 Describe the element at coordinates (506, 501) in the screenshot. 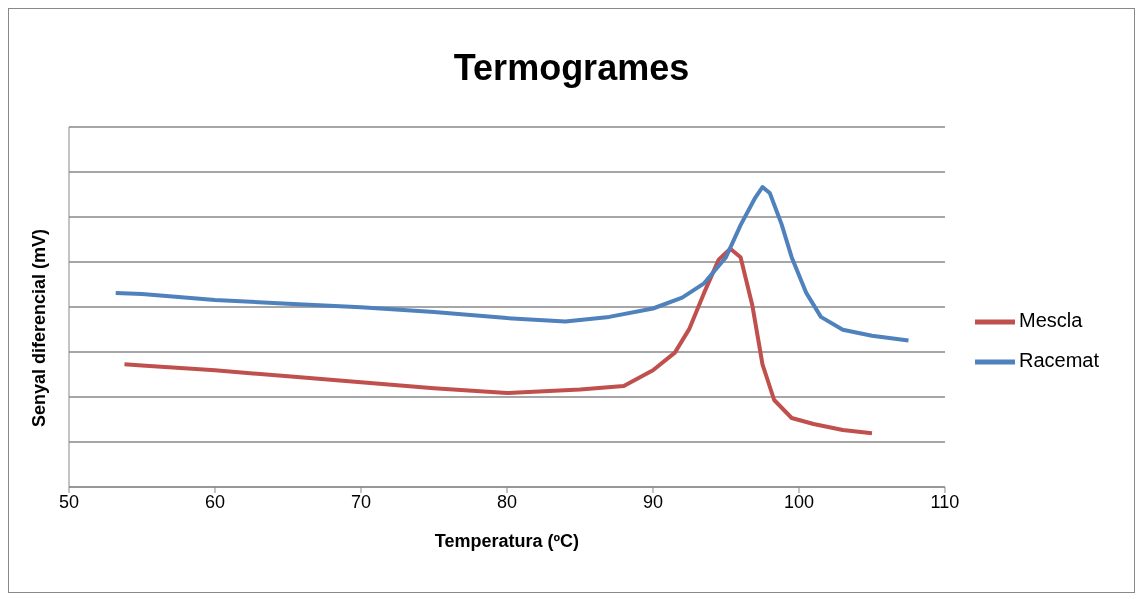

I see `x-tick-label: 80` at that location.